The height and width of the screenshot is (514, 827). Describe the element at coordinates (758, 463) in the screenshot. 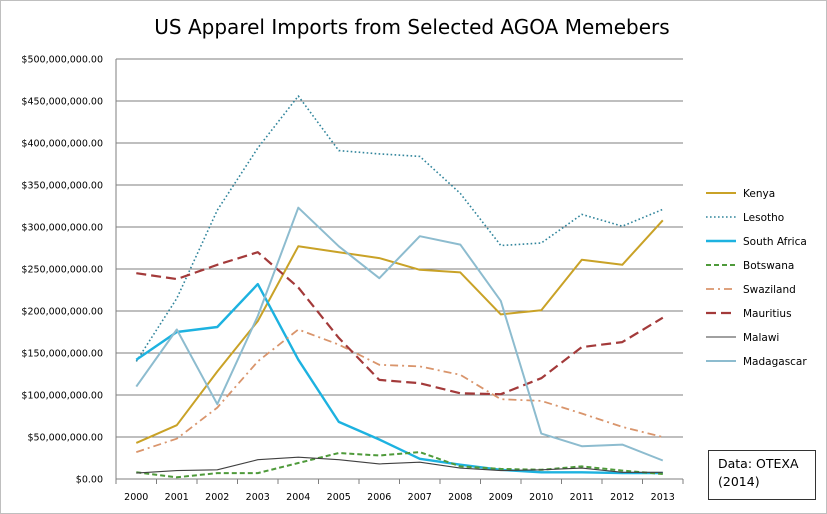

I see `source-note-line-1: Data: OTEXA` at that location.